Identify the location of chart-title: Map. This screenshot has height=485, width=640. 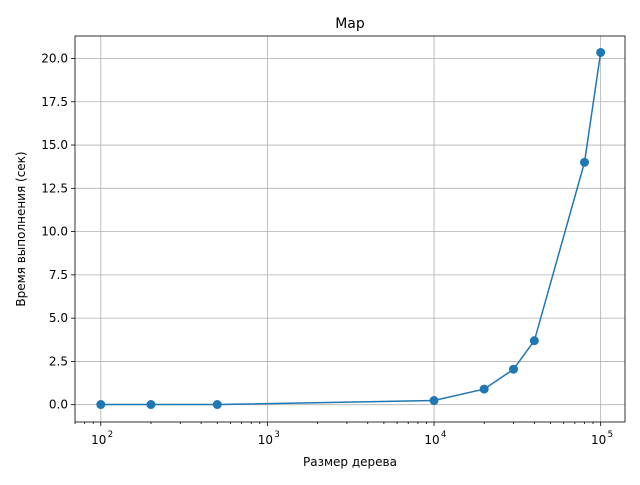
(350, 24).